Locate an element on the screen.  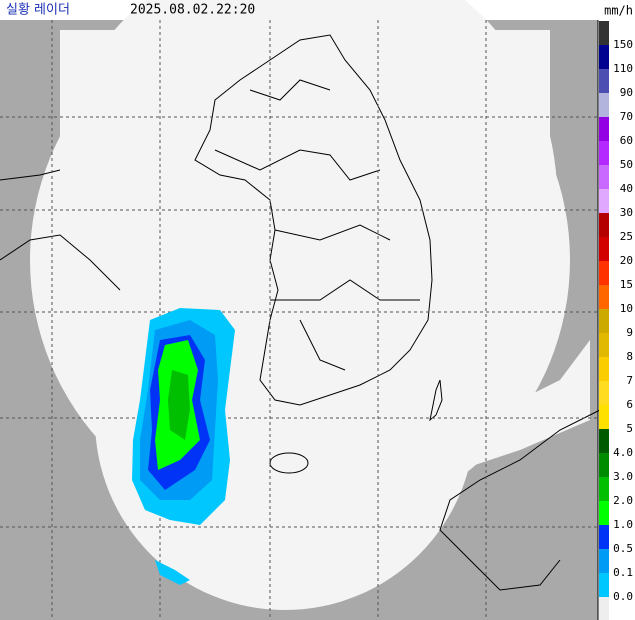
legend-label: 20 is located at coordinates (626, 260).